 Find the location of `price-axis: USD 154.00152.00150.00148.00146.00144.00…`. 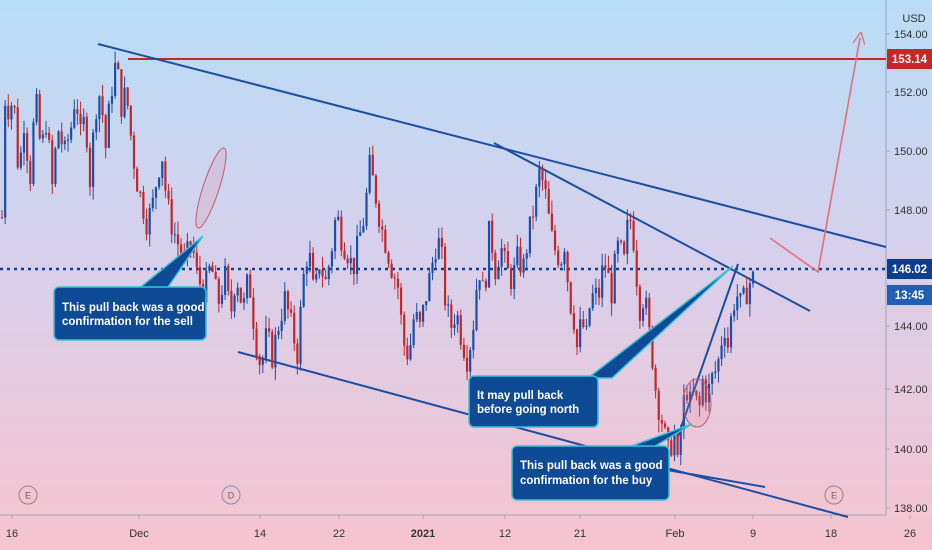

price-axis: USD 154.00152.00150.00148.00146.00144.00… is located at coordinates (906, 257).